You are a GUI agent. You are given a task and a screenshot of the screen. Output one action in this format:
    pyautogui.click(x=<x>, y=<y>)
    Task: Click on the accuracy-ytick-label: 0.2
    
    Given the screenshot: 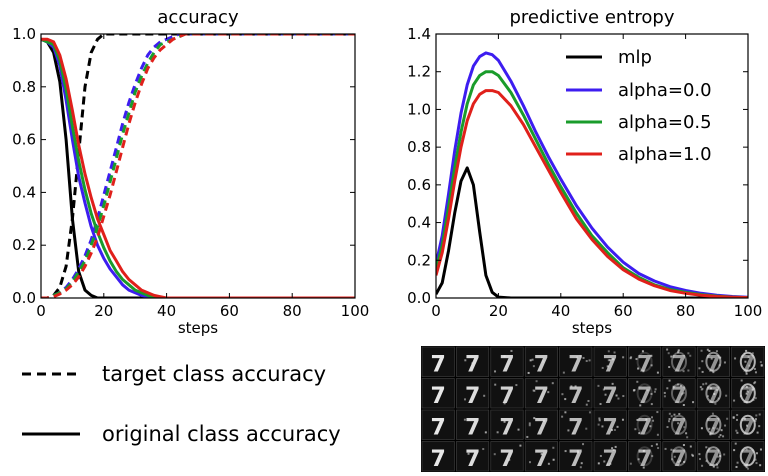 What is the action you would take?
    pyautogui.click(x=24, y=245)
    